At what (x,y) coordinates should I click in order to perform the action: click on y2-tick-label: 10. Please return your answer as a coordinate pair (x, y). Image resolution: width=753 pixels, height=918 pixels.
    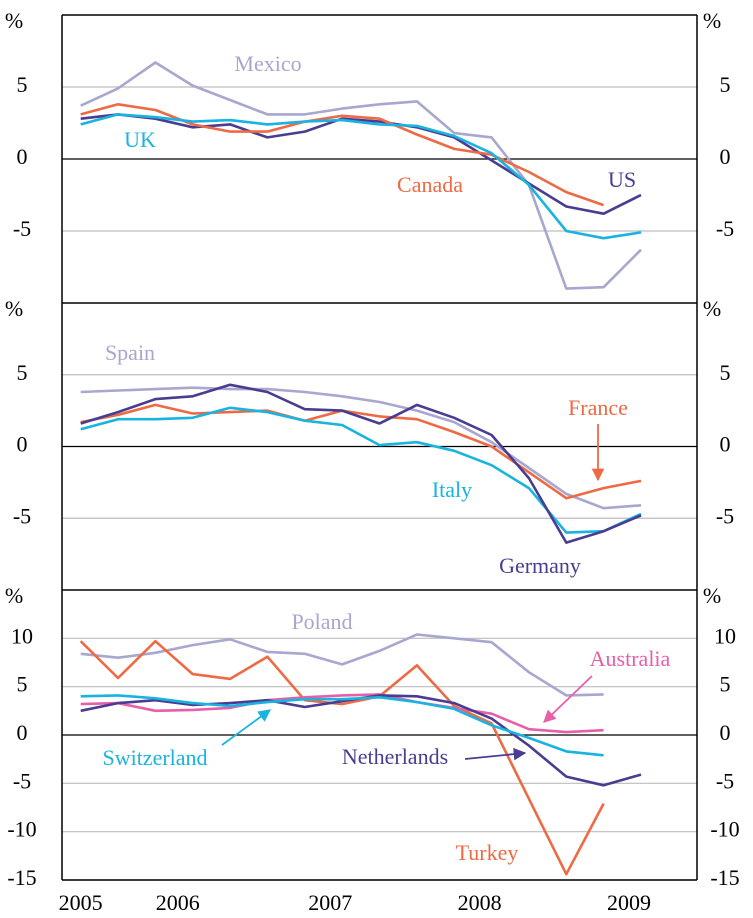
    Looking at the image, I should click on (725, 635).